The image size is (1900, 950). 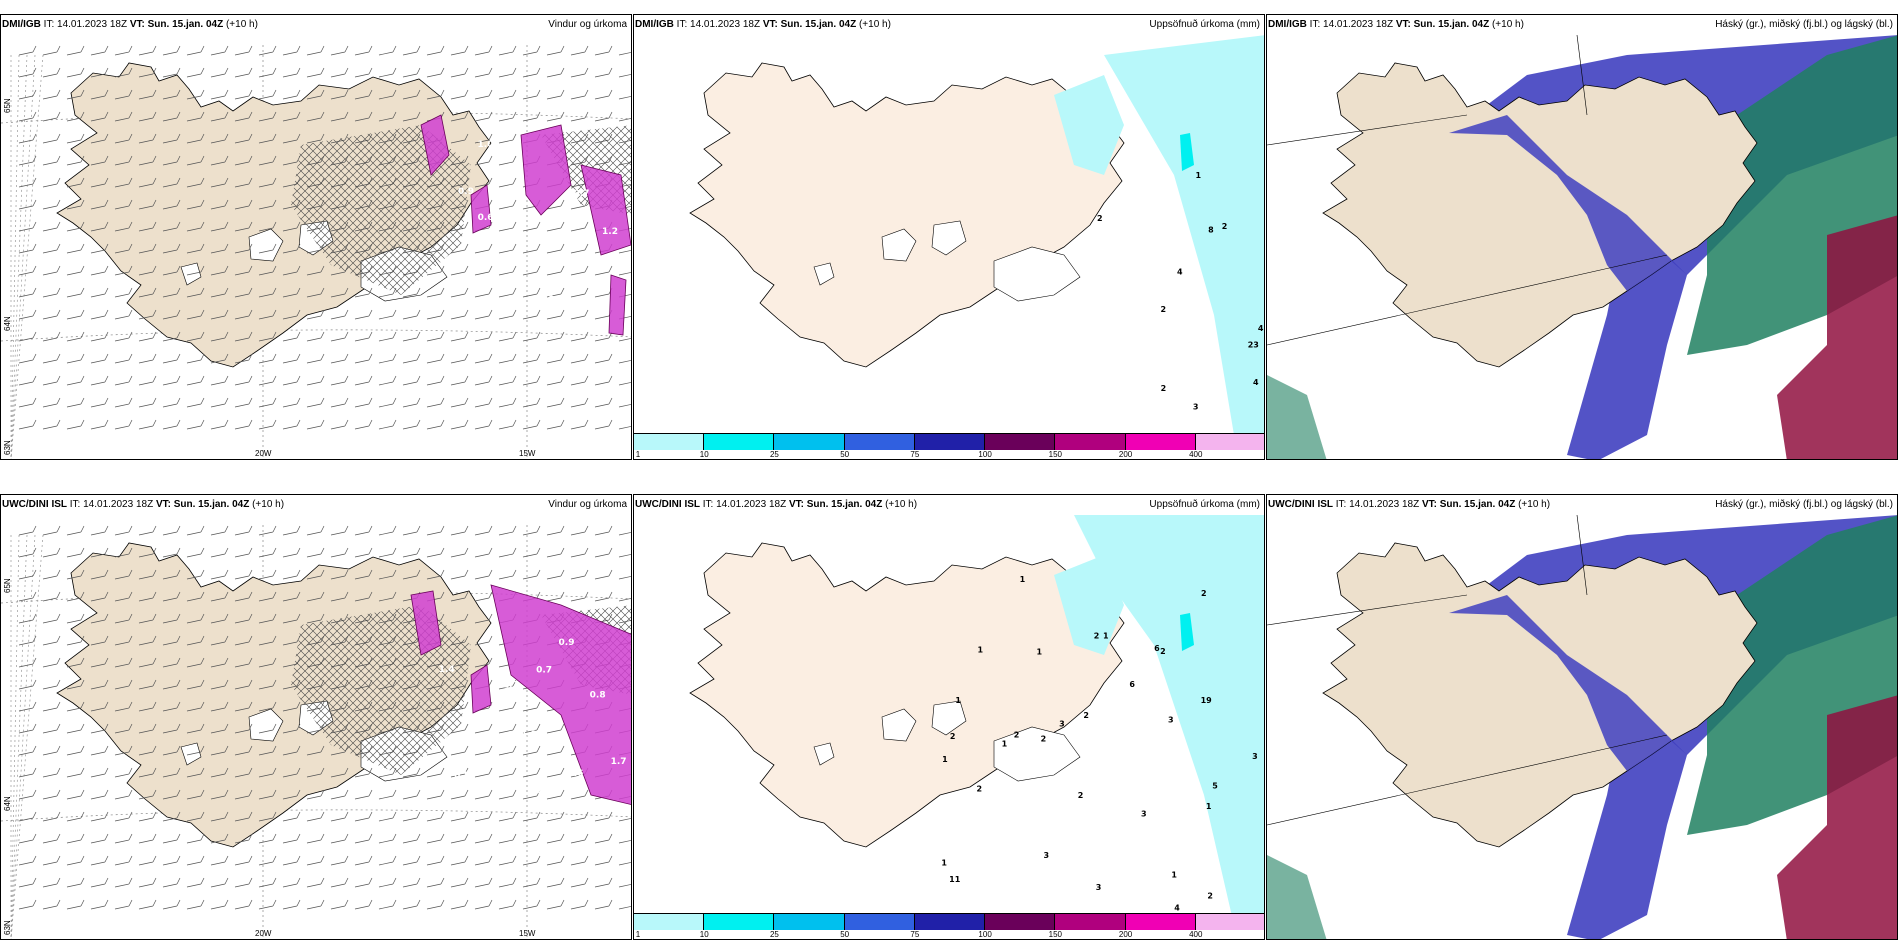 What do you see at coordinates (511, 686) in the screenshot?
I see `precip-value-label: 2.2` at bounding box center [511, 686].